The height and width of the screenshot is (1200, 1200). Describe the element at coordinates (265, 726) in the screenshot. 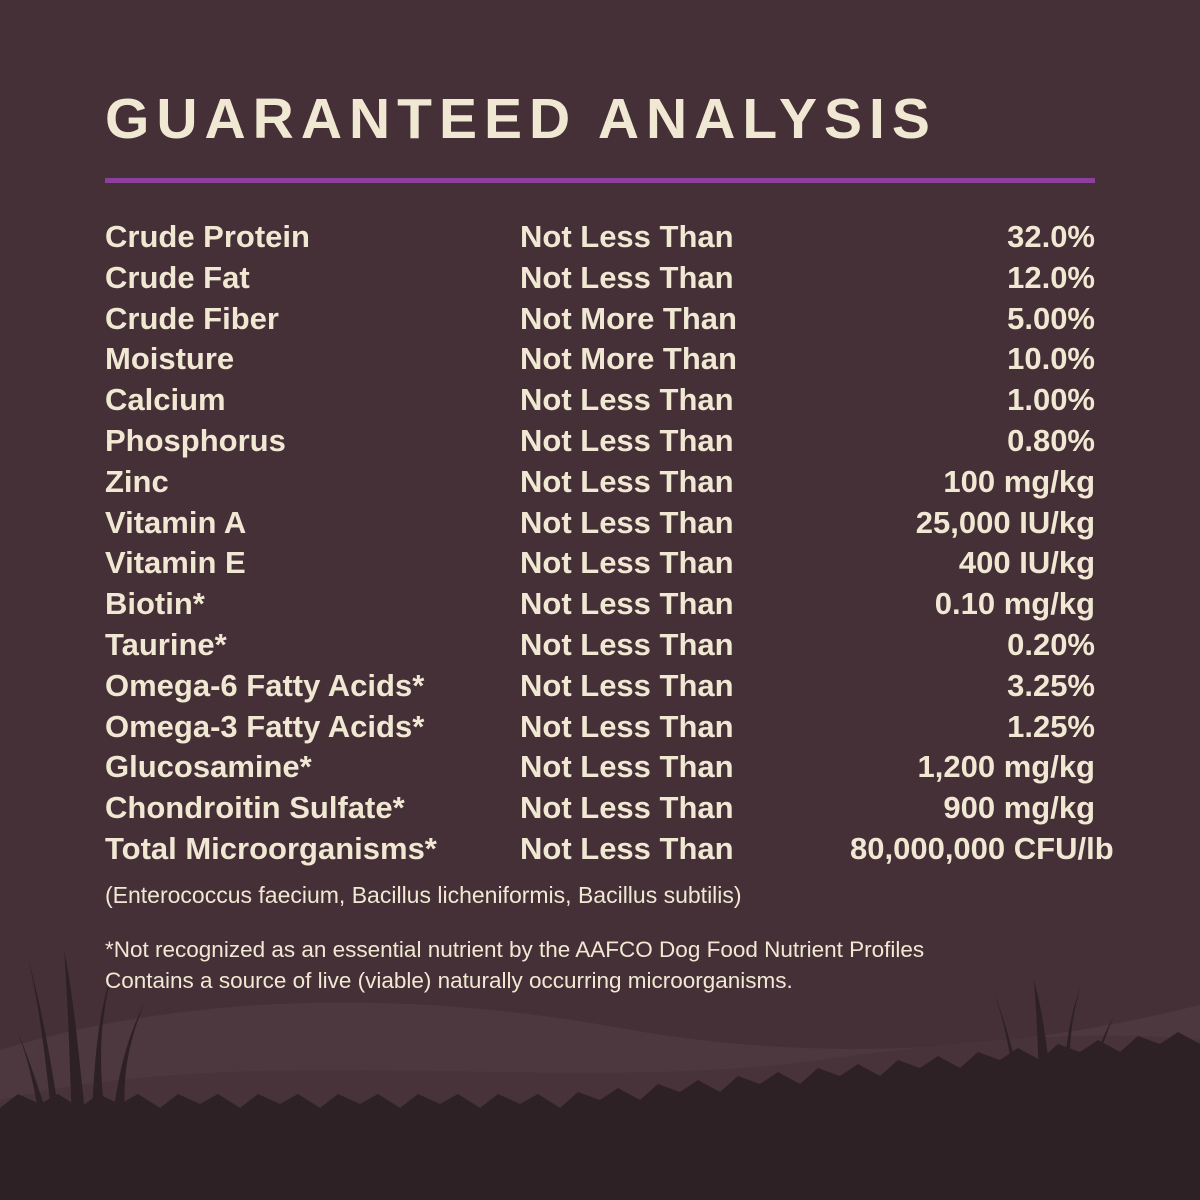

I see `nutrient-name: Omega-3 Fatty Acids*` at that location.